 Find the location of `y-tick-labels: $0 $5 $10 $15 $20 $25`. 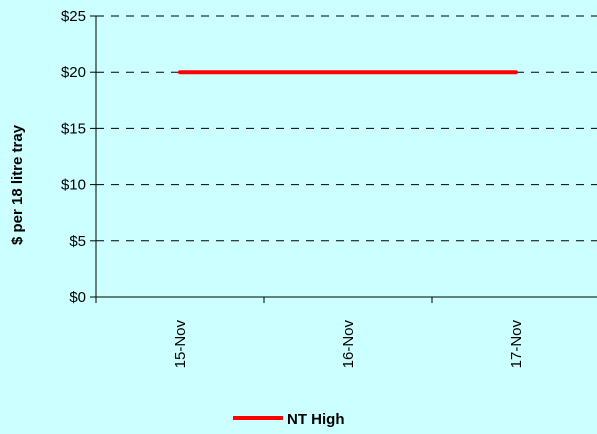

y-tick-labels: $0 $5 $10 $15 $20 $25 is located at coordinates (73, 157).